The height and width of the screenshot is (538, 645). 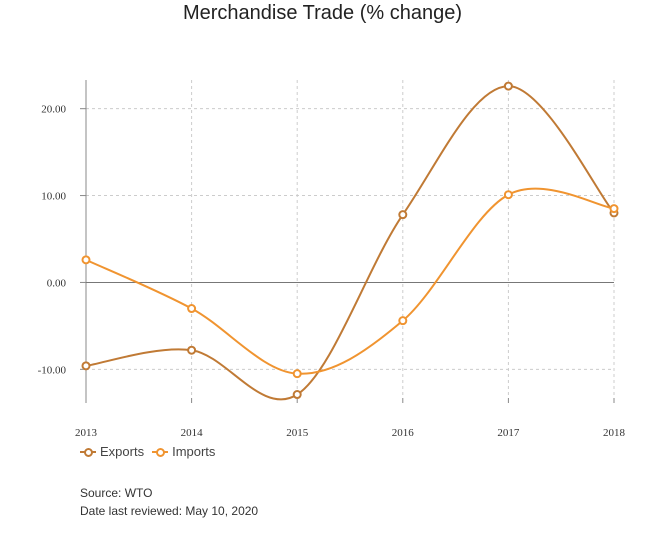 I want to click on date-reviewed-note: Date last reviewed: May 10, 2020, so click(x=169, y=511).